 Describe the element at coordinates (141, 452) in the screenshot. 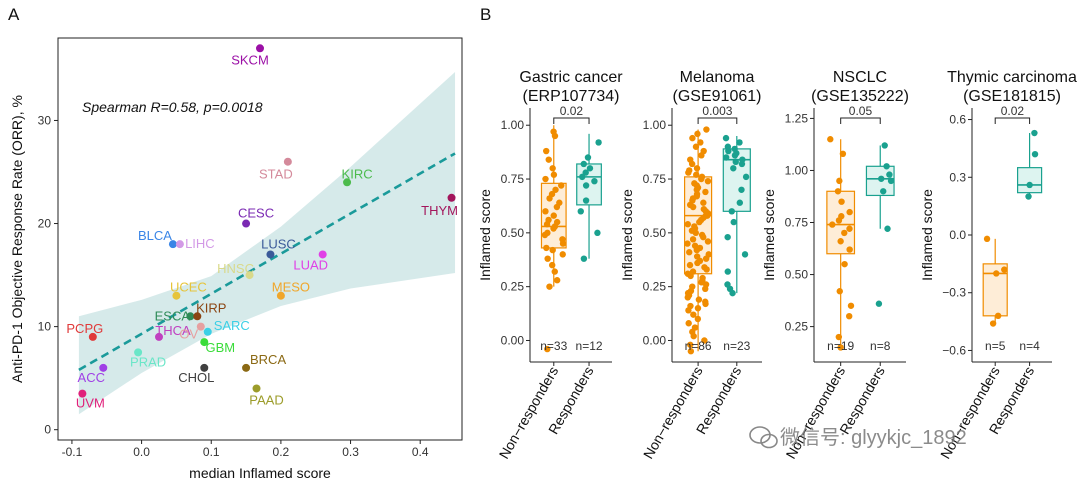

I see `x-tick-label: 0.0` at that location.